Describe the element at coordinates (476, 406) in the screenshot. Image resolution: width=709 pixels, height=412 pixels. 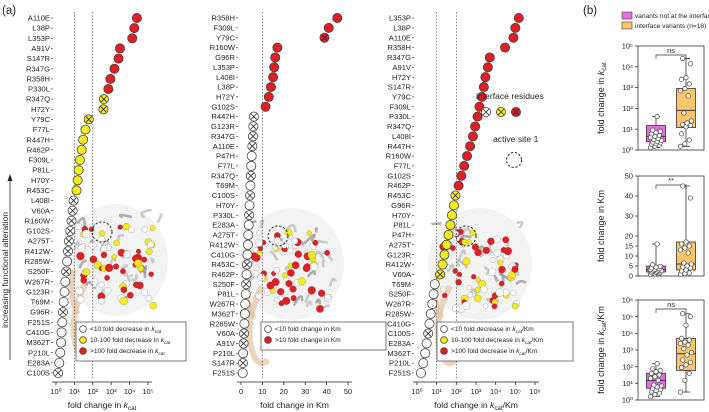
I see `x-axis-label: fold change in kcat/Km` at that location.